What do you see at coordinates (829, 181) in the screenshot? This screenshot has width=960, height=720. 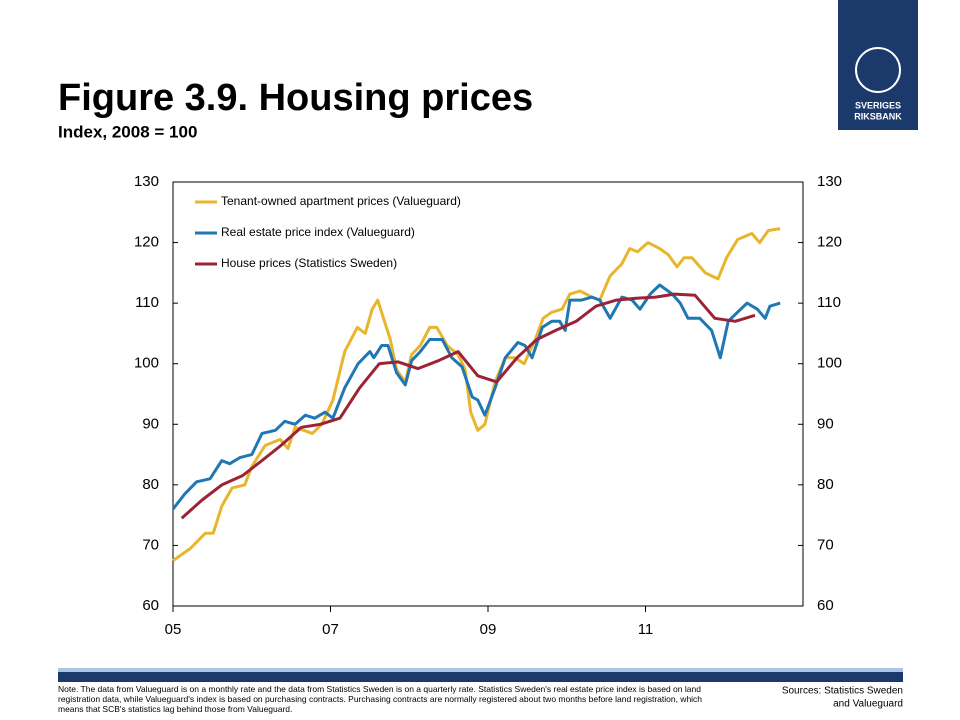 I see `y2-tick-label: 130` at bounding box center [829, 181].